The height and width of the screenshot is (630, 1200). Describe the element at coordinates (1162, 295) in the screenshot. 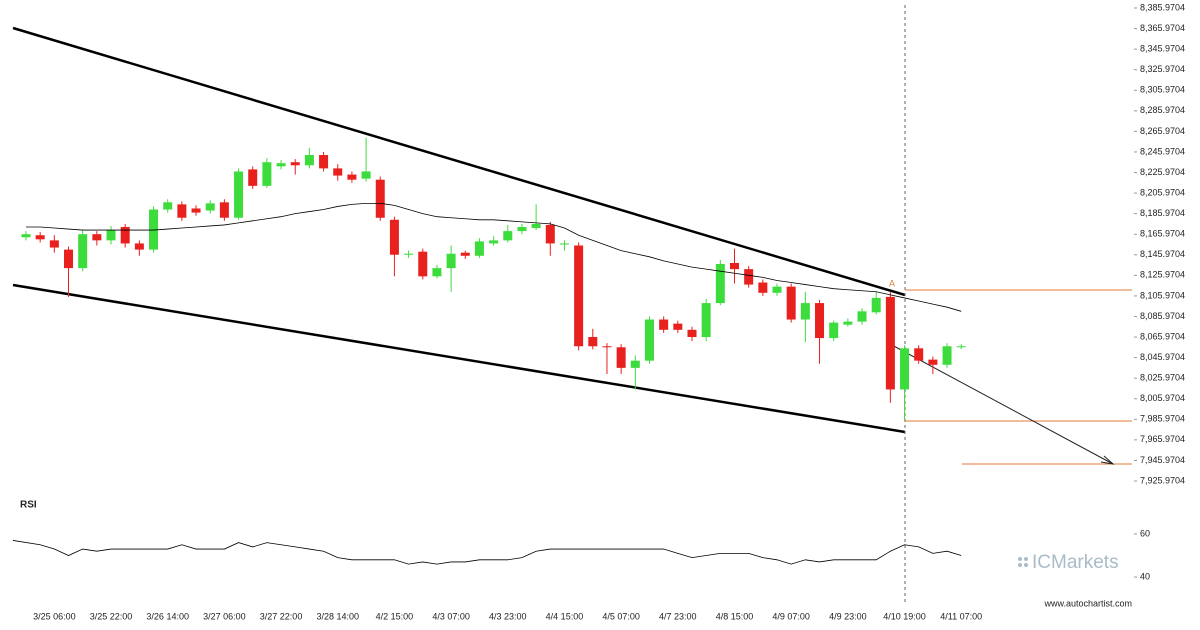

I see `y-tick-label: 8,105.9704` at that location.